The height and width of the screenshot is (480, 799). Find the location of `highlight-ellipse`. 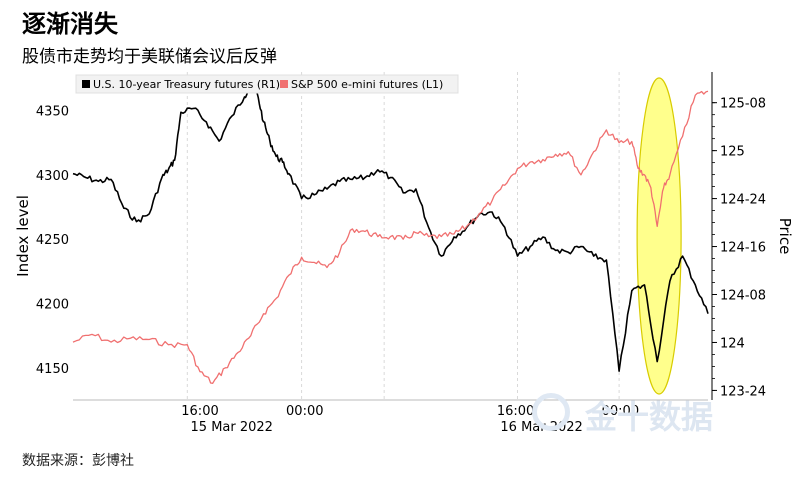

highlight-ellipse is located at coordinates (659, 236).